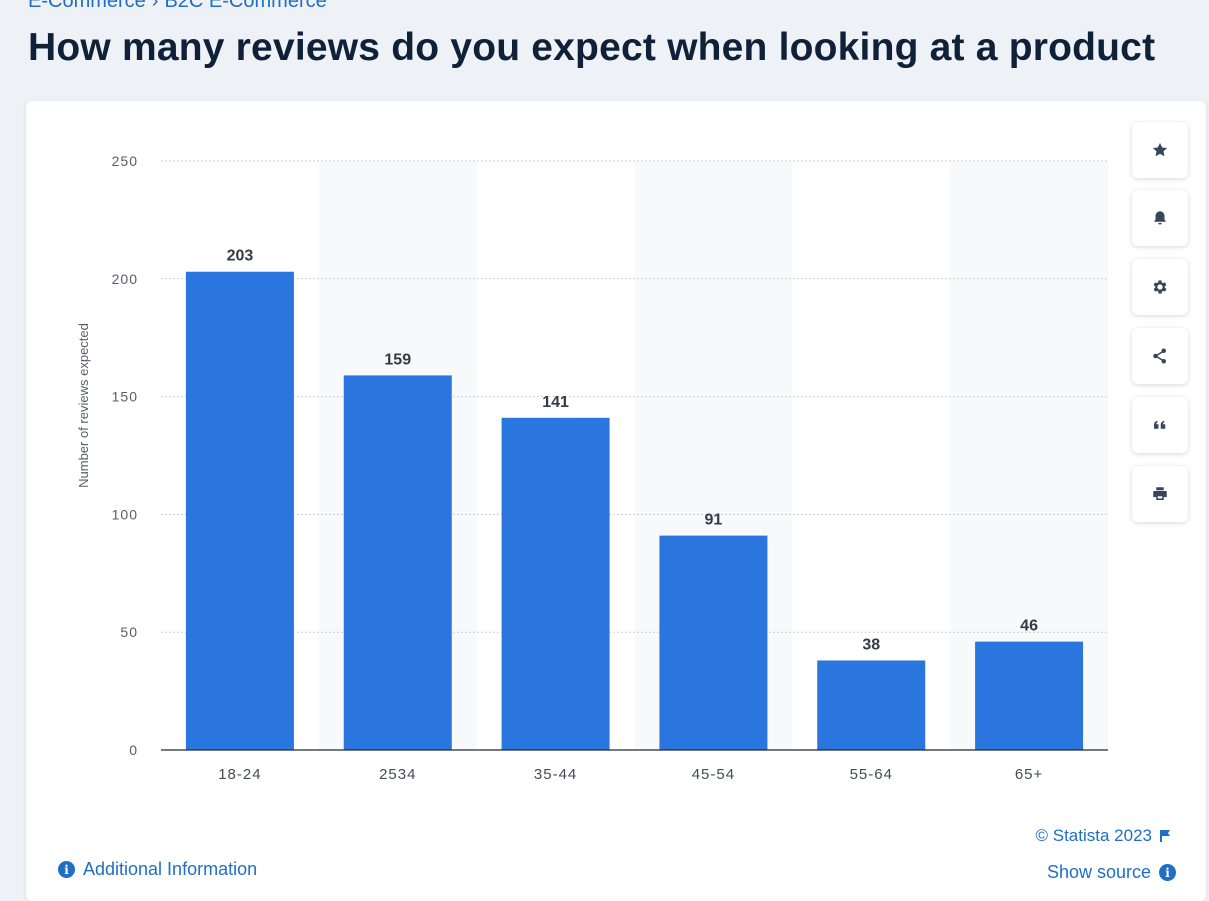 The width and height of the screenshot is (1209, 901). Describe the element at coordinates (1029, 626) in the screenshot. I see `data-label: 46` at that location.